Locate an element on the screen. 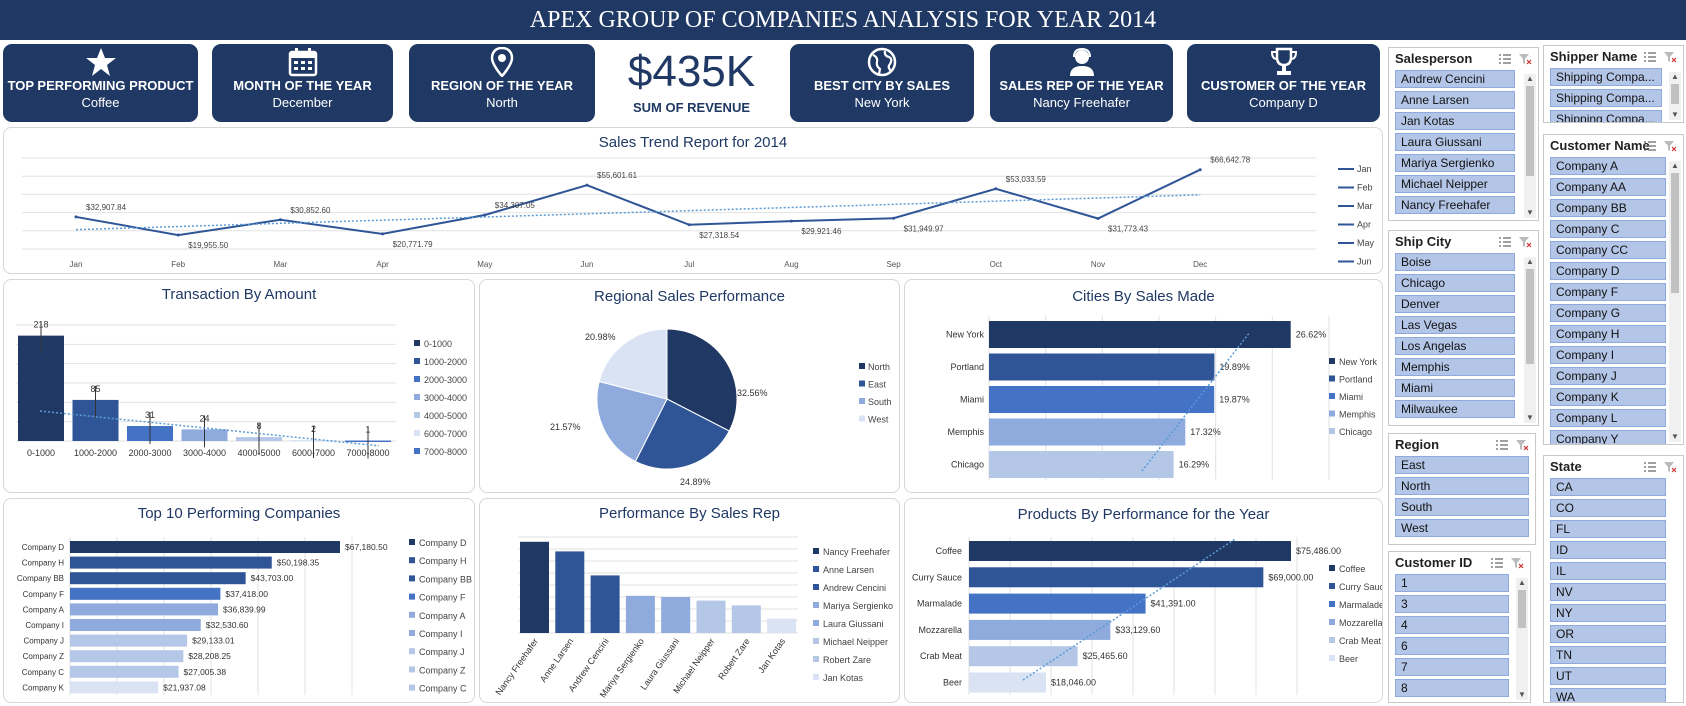  slicer-item: 7 is located at coordinates (1452, 667).